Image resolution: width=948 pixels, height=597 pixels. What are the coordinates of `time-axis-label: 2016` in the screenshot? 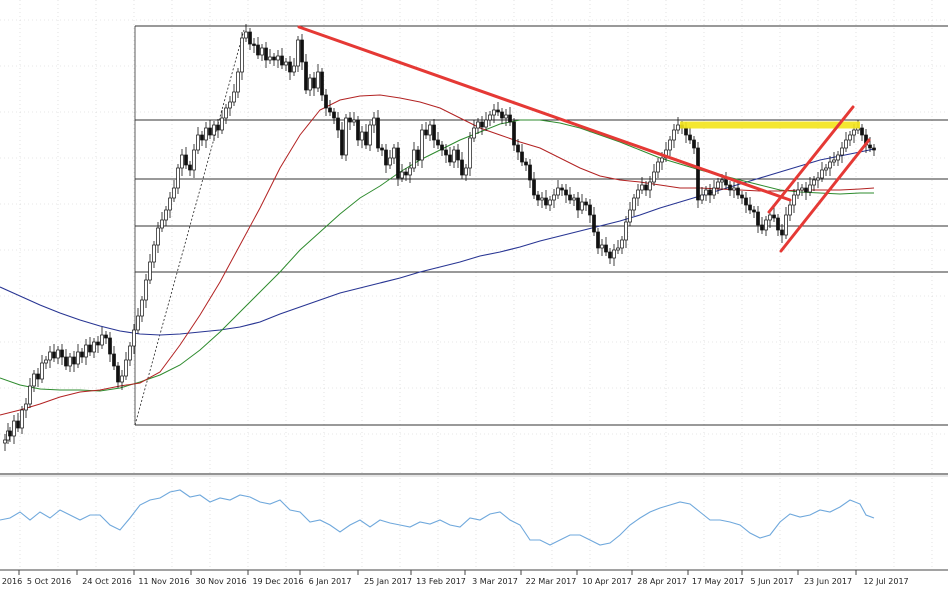 It's located at (12, 581).